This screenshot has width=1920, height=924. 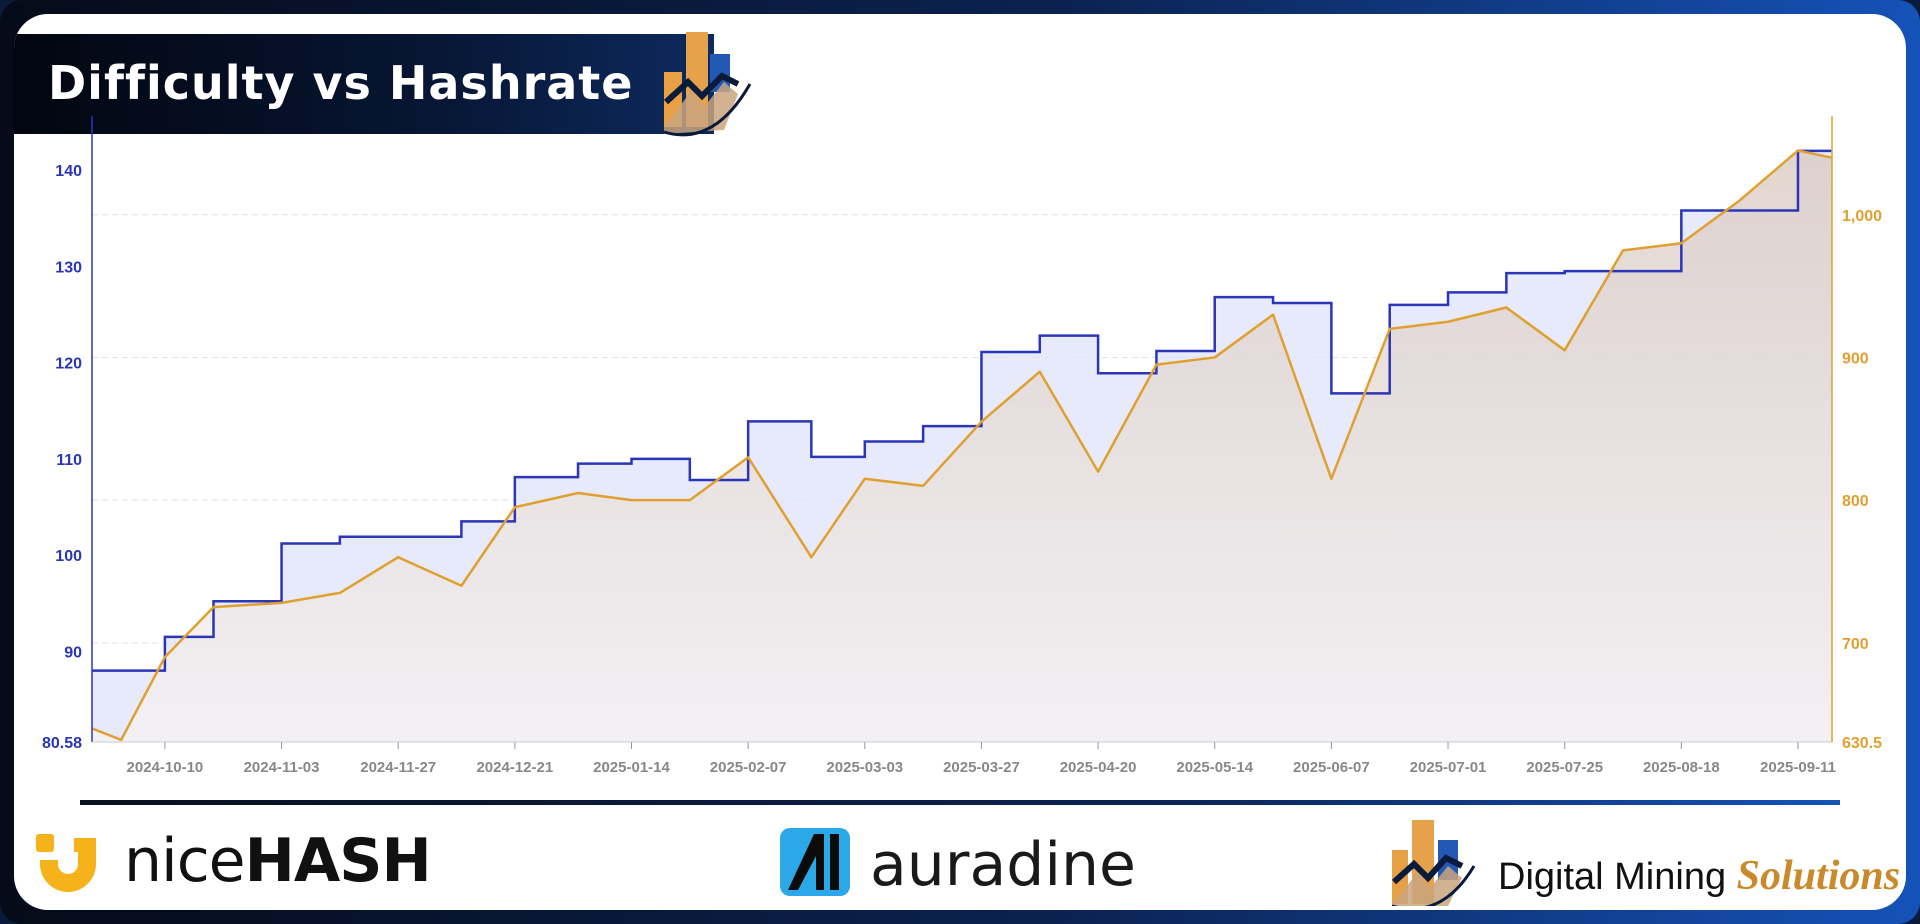 I want to click on nicehash-light: nice, so click(x=185, y=861).